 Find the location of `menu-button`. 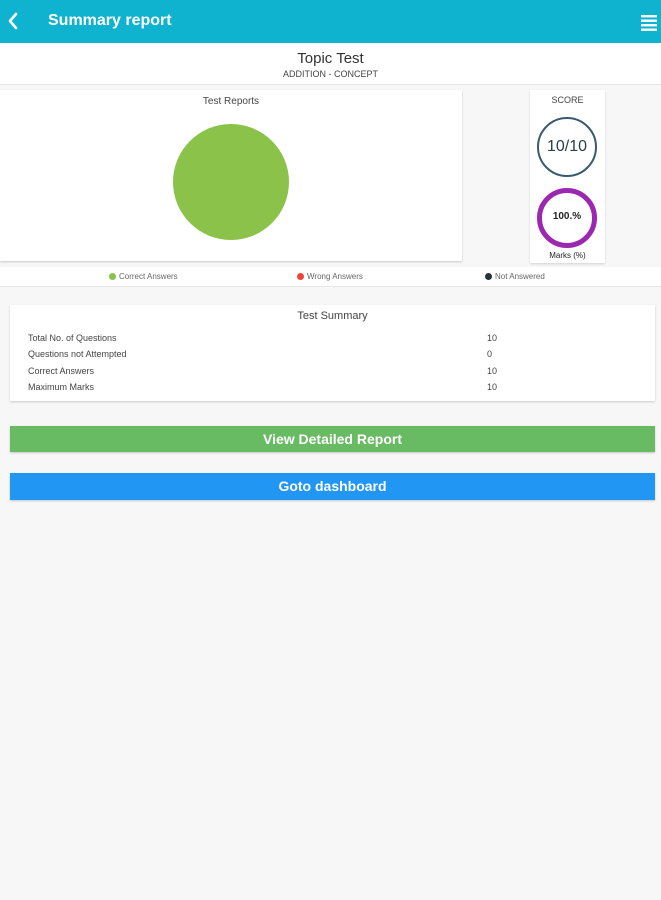

menu-button is located at coordinates (648, 22).